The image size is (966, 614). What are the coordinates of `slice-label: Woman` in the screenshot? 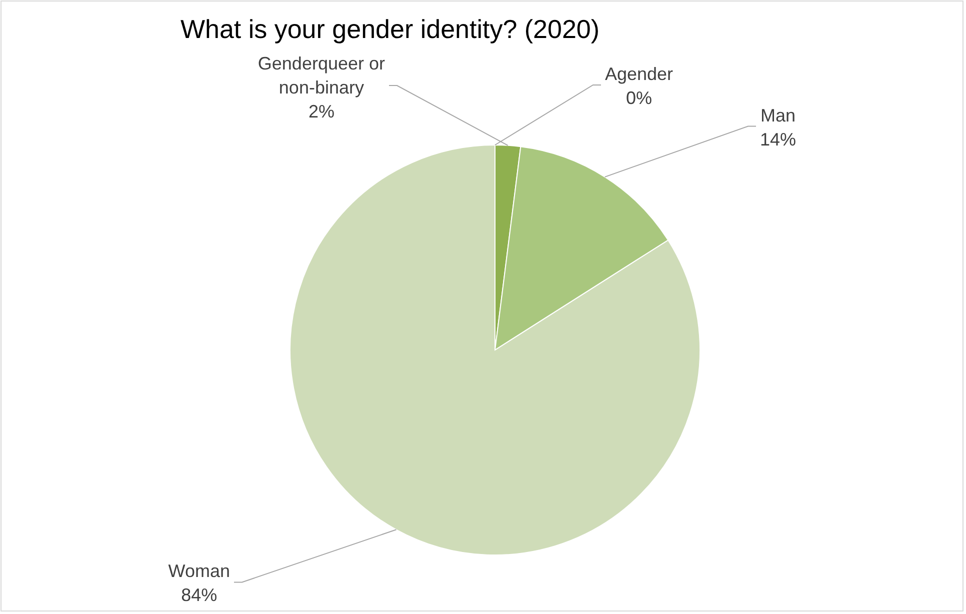 It's located at (199, 571).